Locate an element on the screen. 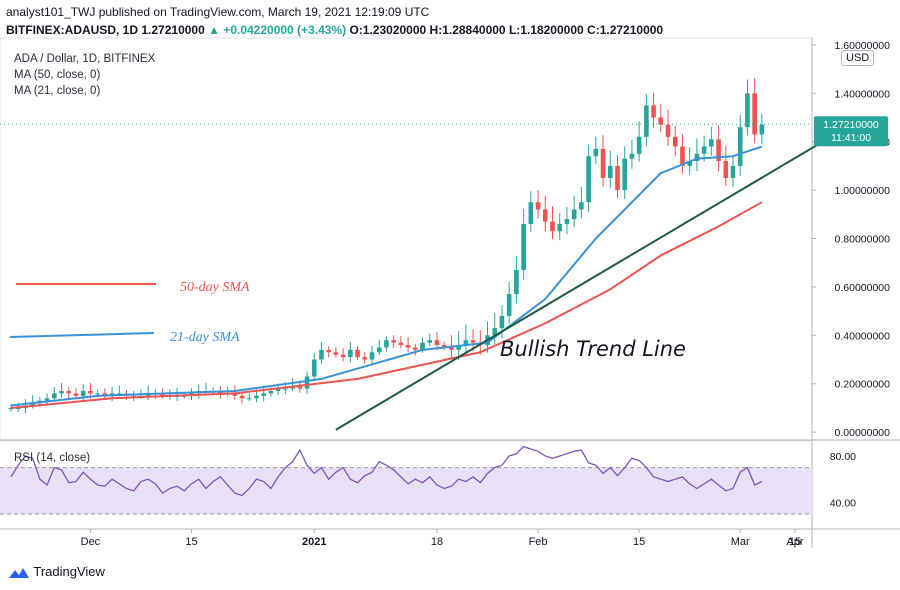 The image size is (900, 590). tradingview-logo-icon is located at coordinates (19, 572).